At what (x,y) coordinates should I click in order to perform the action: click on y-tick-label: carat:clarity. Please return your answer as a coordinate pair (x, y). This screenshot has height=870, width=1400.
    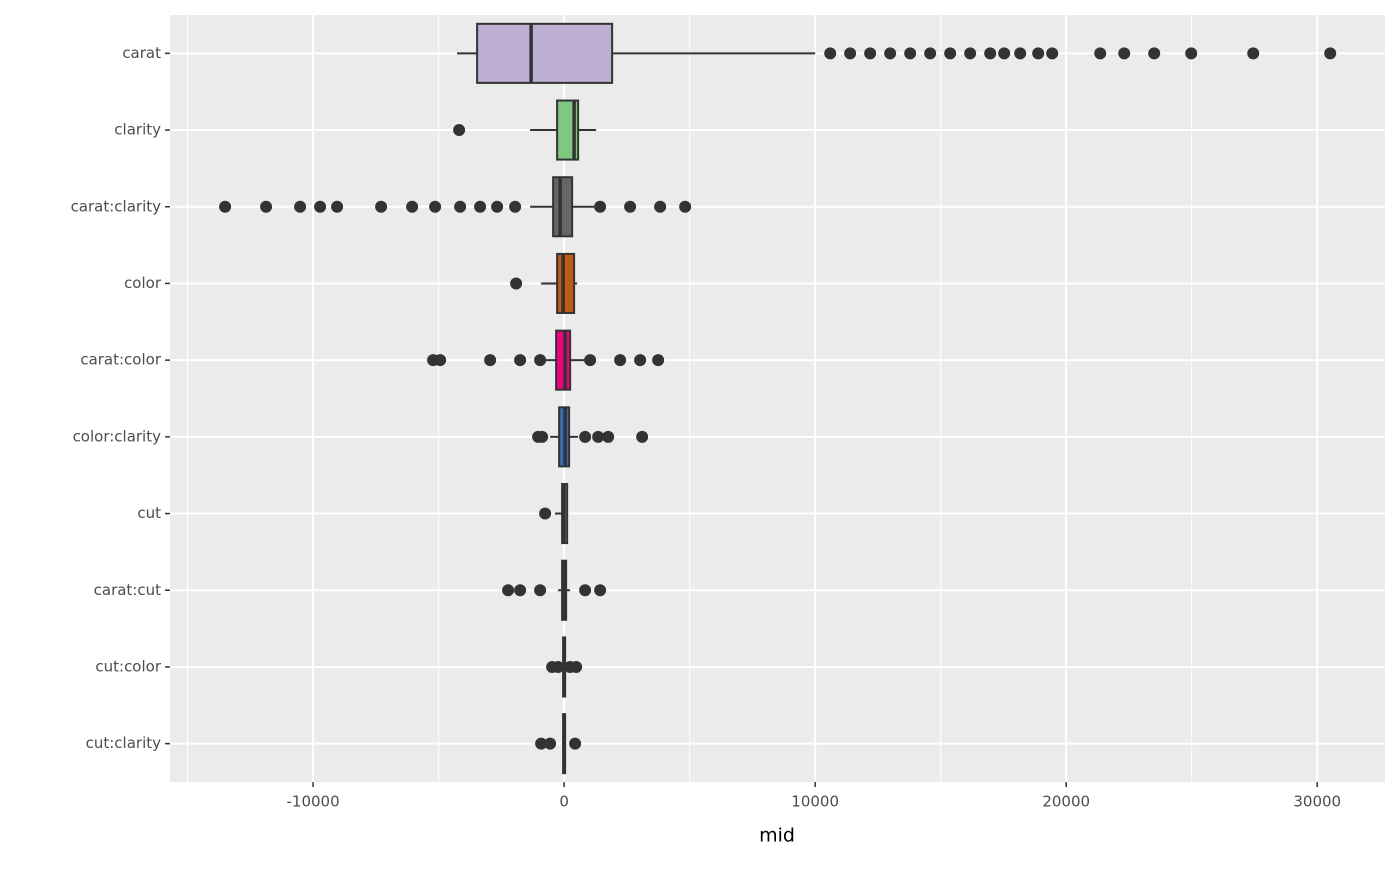
    Looking at the image, I should click on (116, 206).